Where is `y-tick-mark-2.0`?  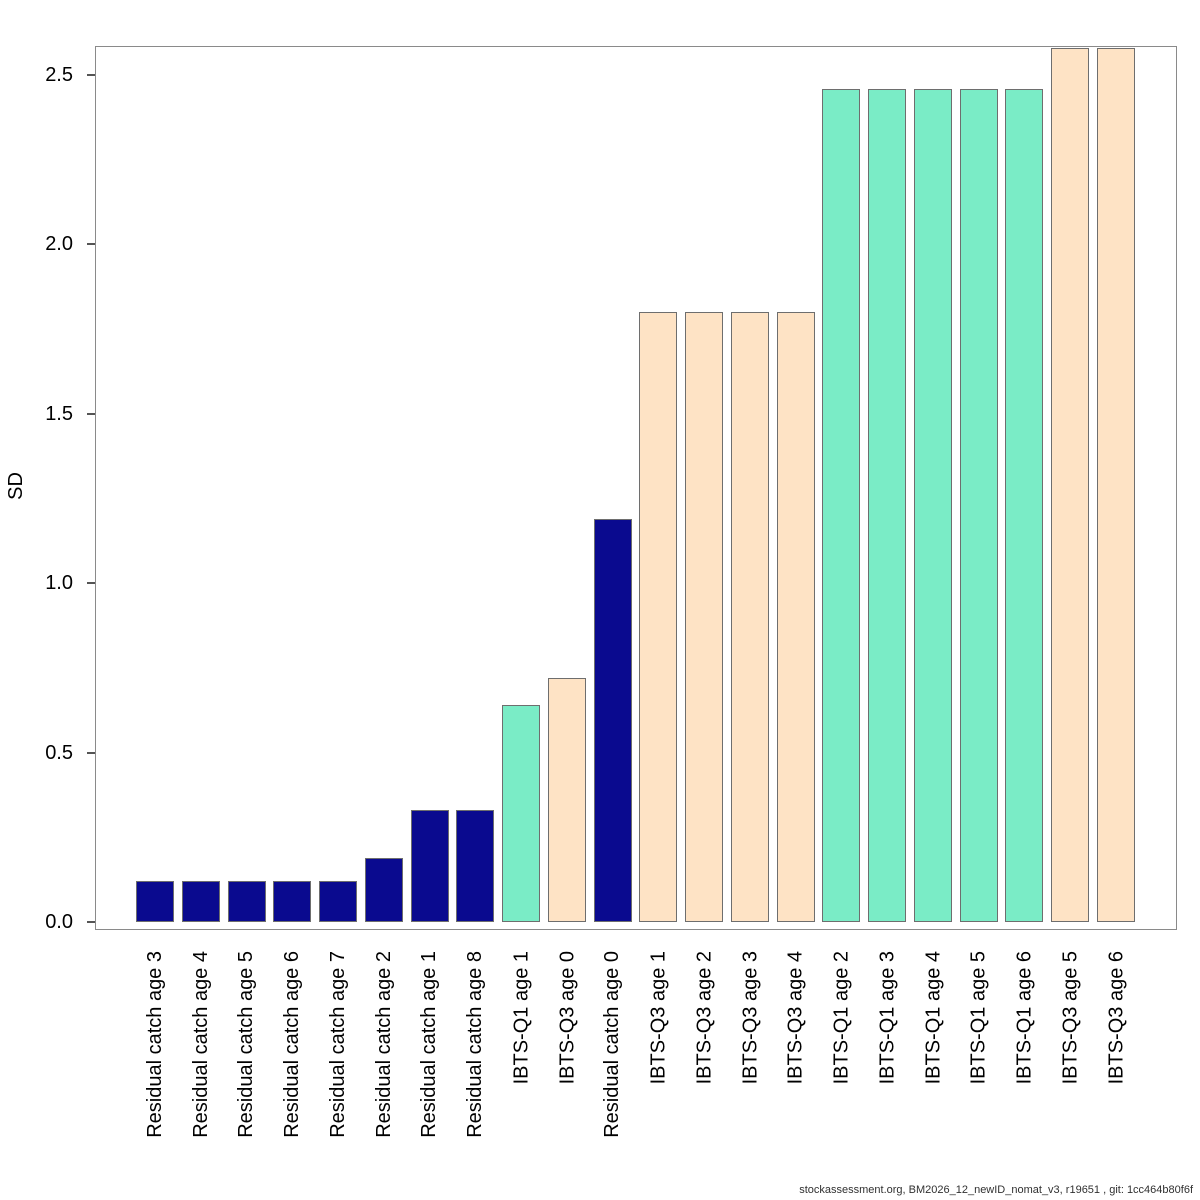 y-tick-mark-2.0 is located at coordinates (91, 244).